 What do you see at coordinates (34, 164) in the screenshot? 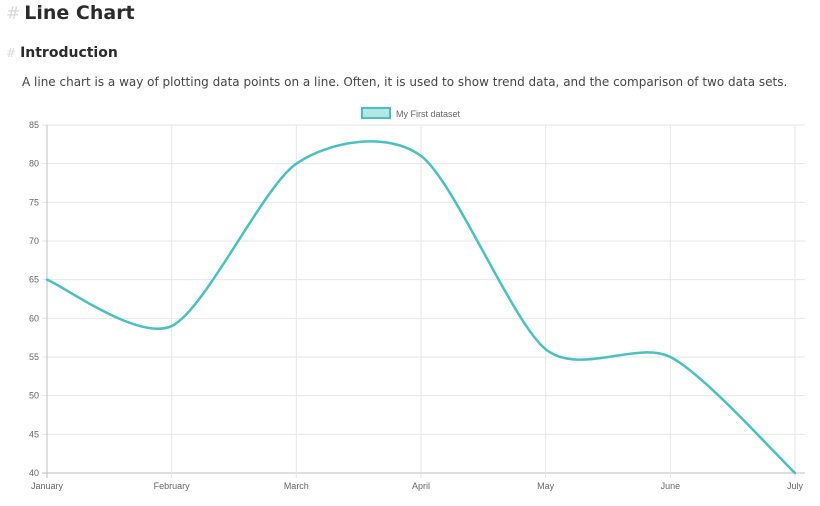
I see `y-tick-label: 80` at bounding box center [34, 164].